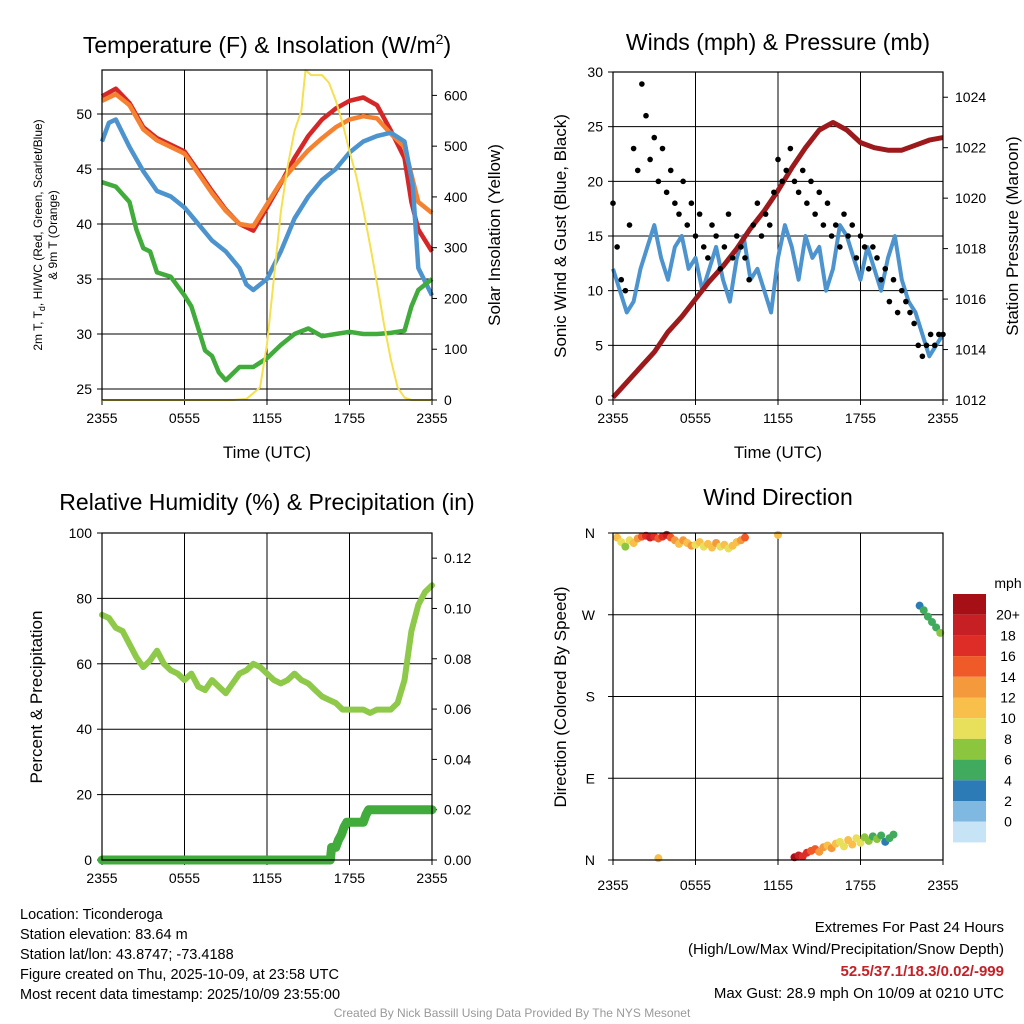  What do you see at coordinates (590, 778) in the screenshot?
I see `wind_direction-ytick-label: E` at bounding box center [590, 778].